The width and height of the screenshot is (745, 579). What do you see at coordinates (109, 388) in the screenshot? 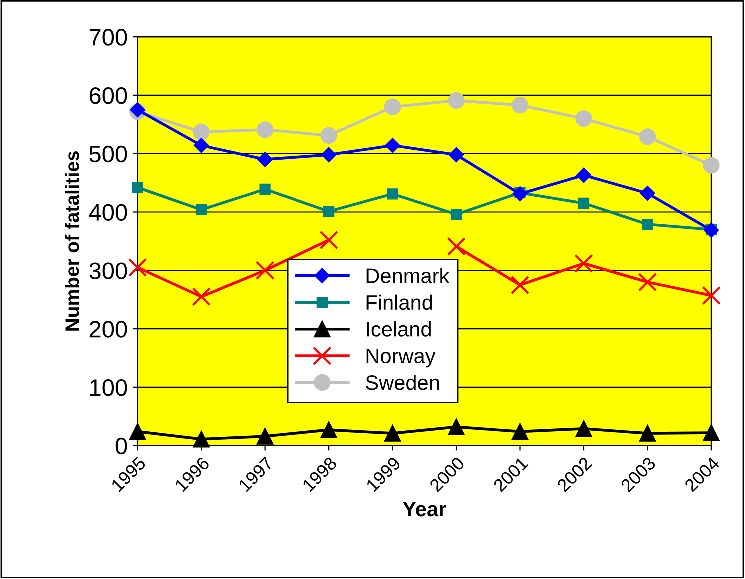
I see `y-tick-label: 100` at bounding box center [109, 388].